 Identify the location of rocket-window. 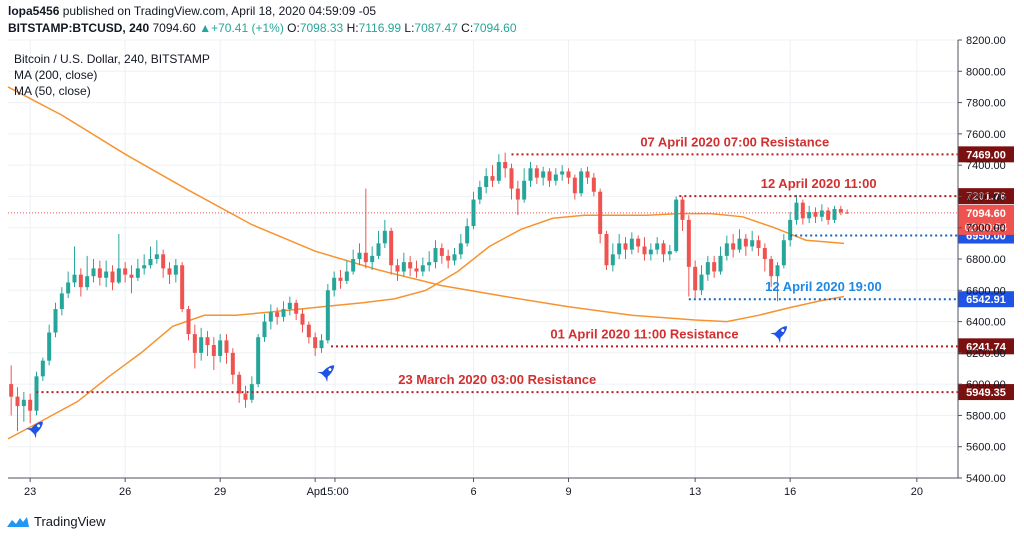
(39, 426).